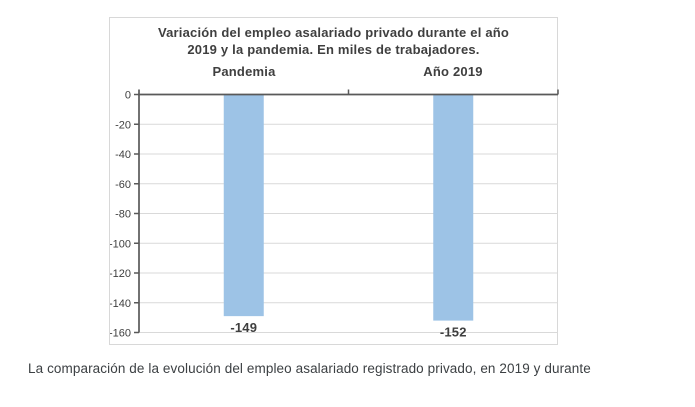 The height and width of the screenshot is (407, 695). Describe the element at coordinates (128, 96) in the screenshot. I see `y-tick-label-0: 0` at that location.